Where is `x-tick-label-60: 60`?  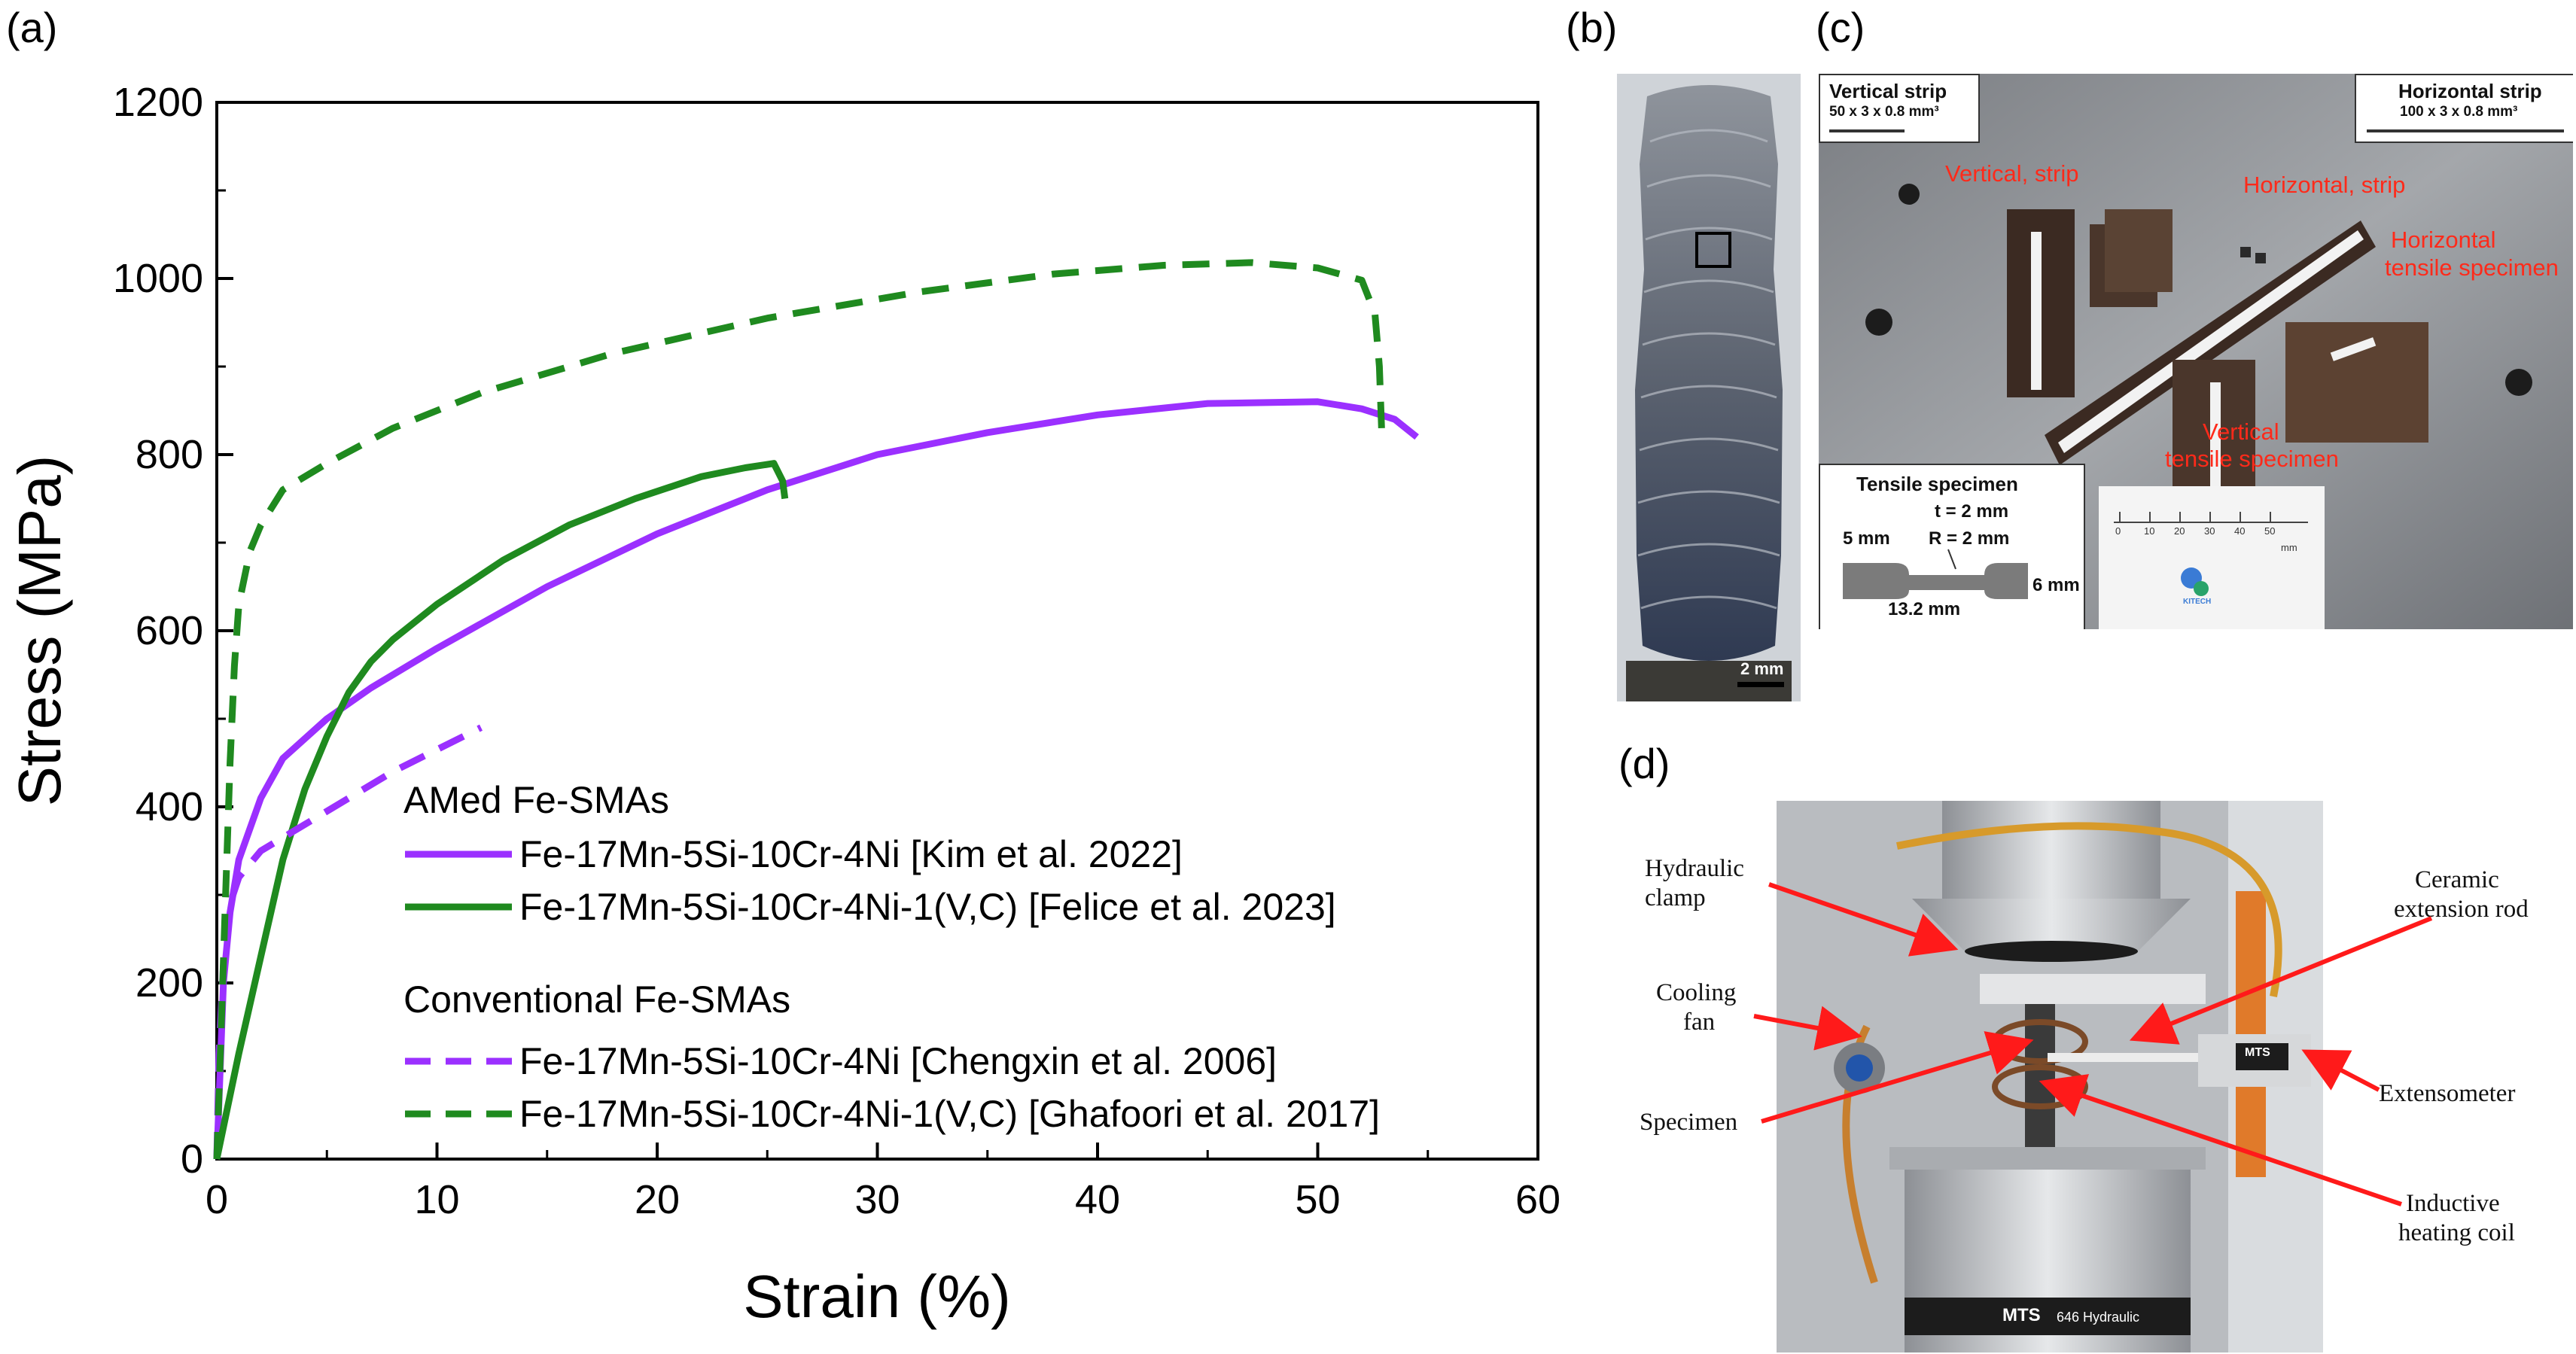
x-tick-label-60: 60 is located at coordinates (1538, 1199).